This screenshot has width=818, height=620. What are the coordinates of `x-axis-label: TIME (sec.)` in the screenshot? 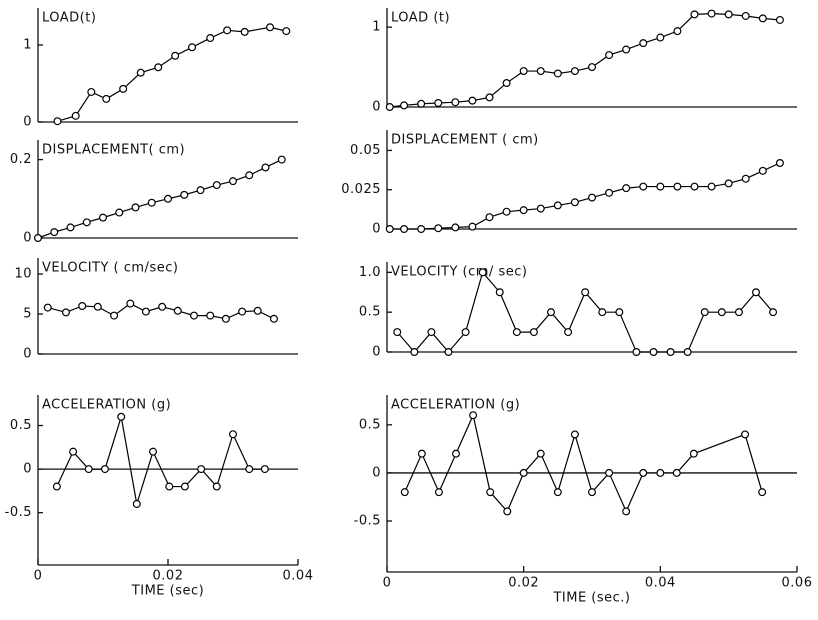 It's located at (591, 598).